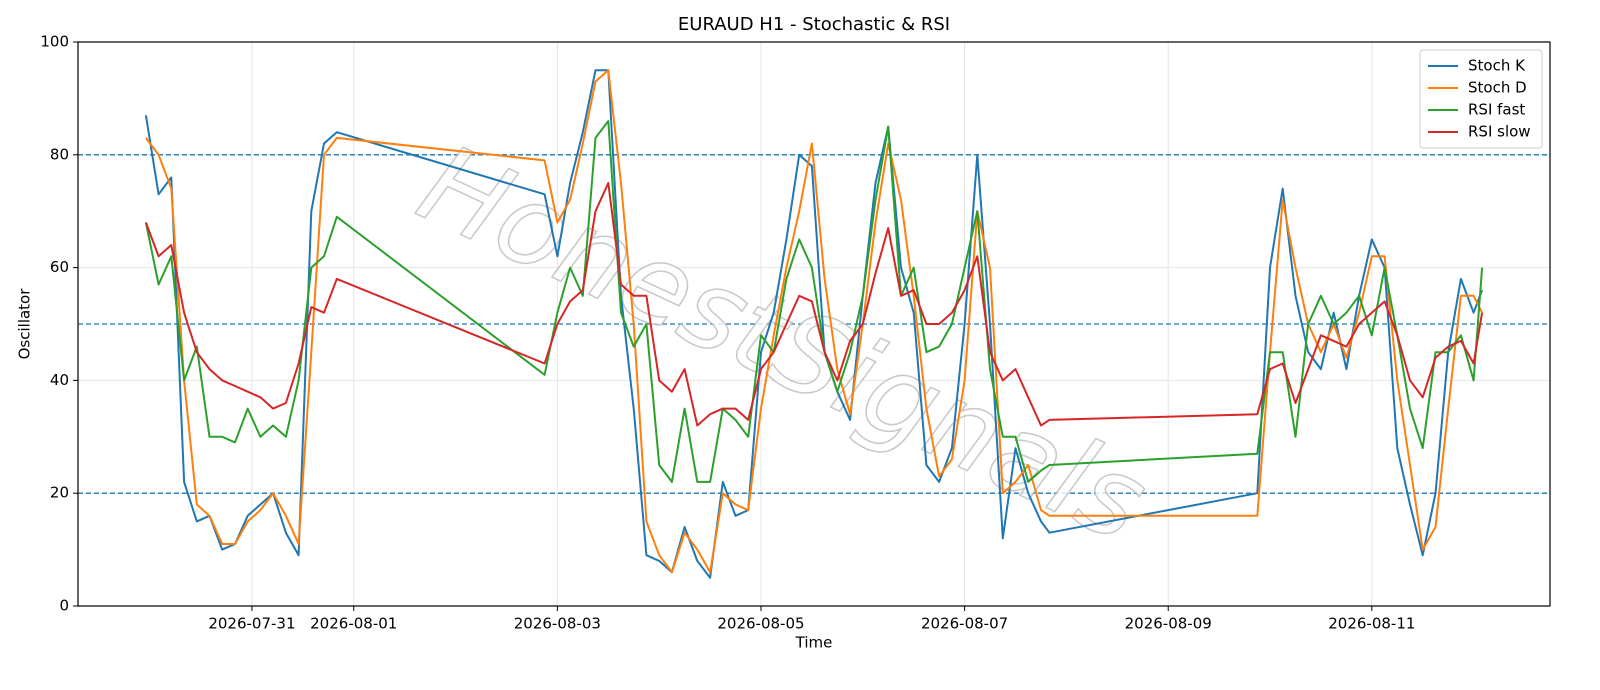 The height and width of the screenshot is (690, 1600). I want to click on legend-label: RSI slow, so click(1499, 132).